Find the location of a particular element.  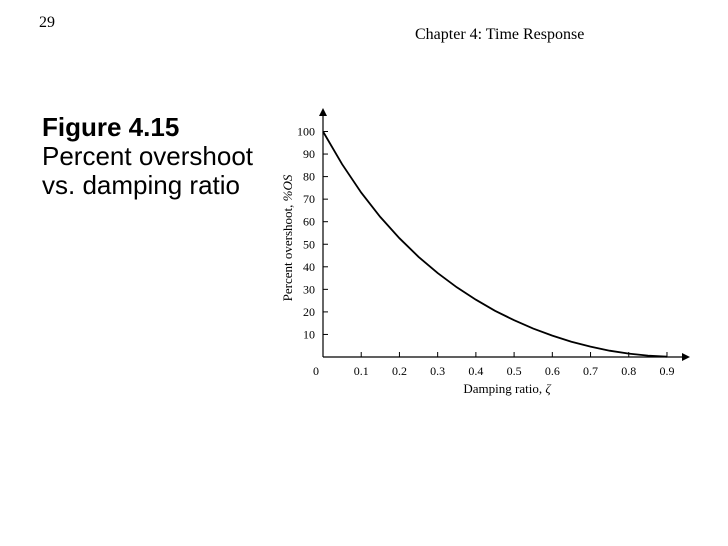

y-tick-label: 50 is located at coordinates (309, 244).